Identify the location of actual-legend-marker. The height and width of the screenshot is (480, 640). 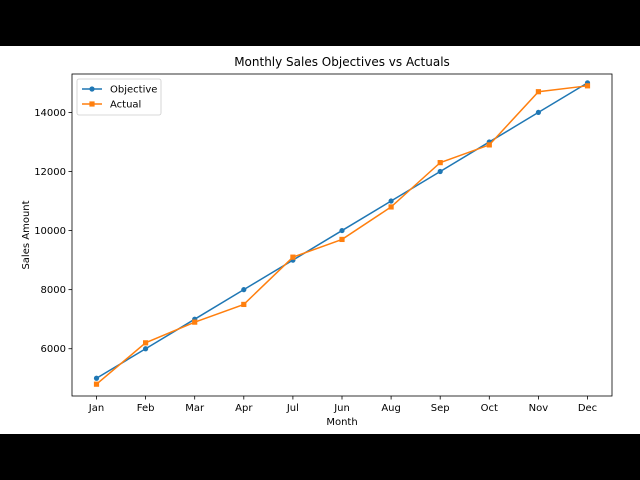
(92, 104).